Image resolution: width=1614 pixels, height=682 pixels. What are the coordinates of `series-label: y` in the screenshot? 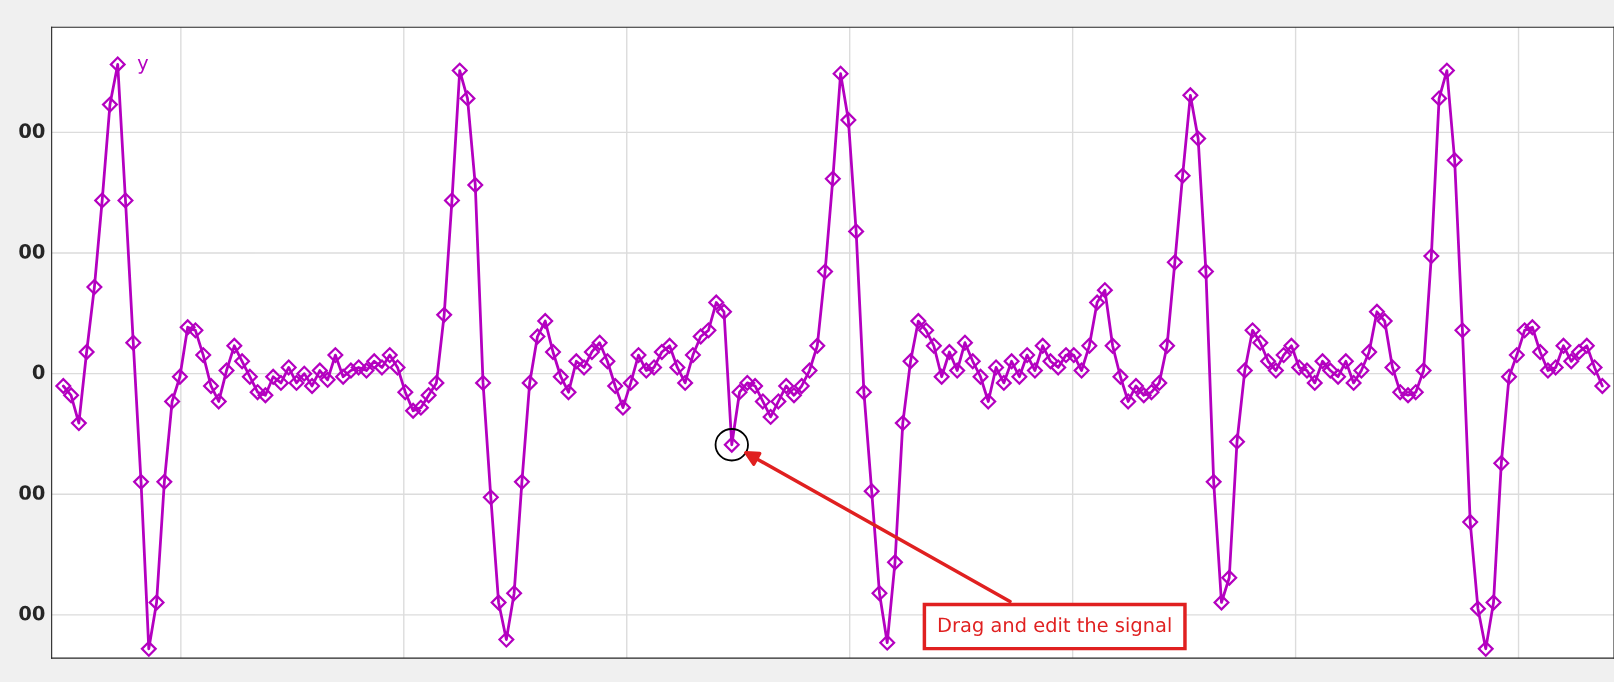 It's located at (143, 66).